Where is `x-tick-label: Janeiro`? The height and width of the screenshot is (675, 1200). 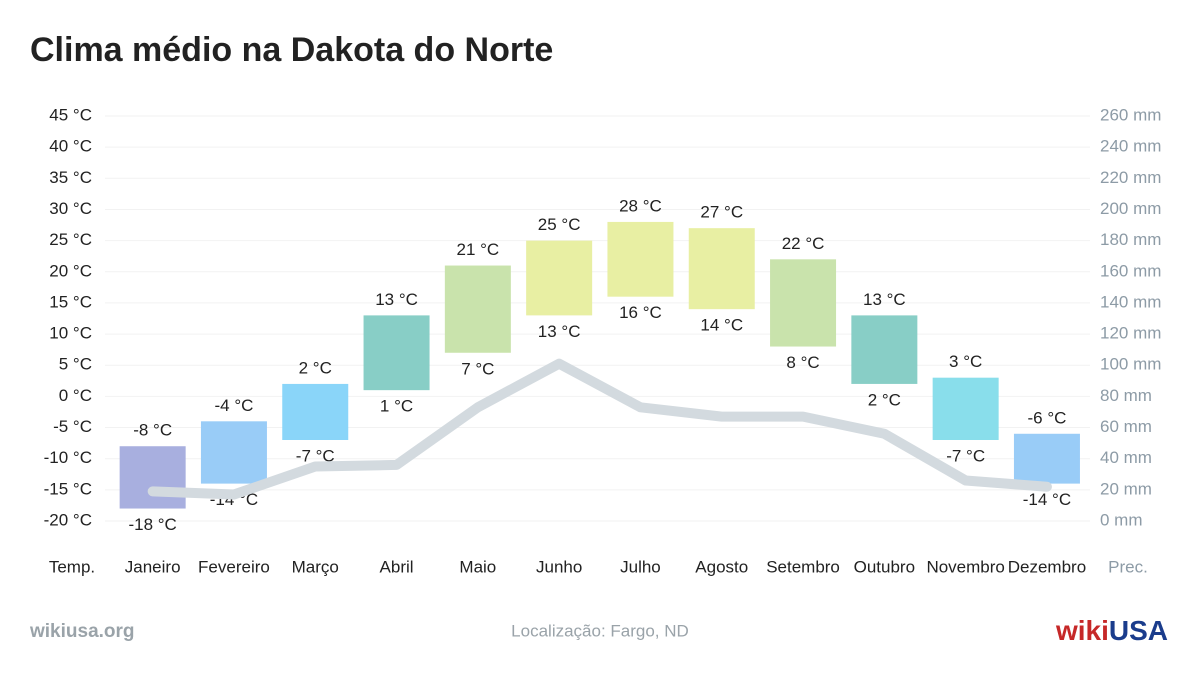
x-tick-label: Janeiro is located at coordinates (153, 566).